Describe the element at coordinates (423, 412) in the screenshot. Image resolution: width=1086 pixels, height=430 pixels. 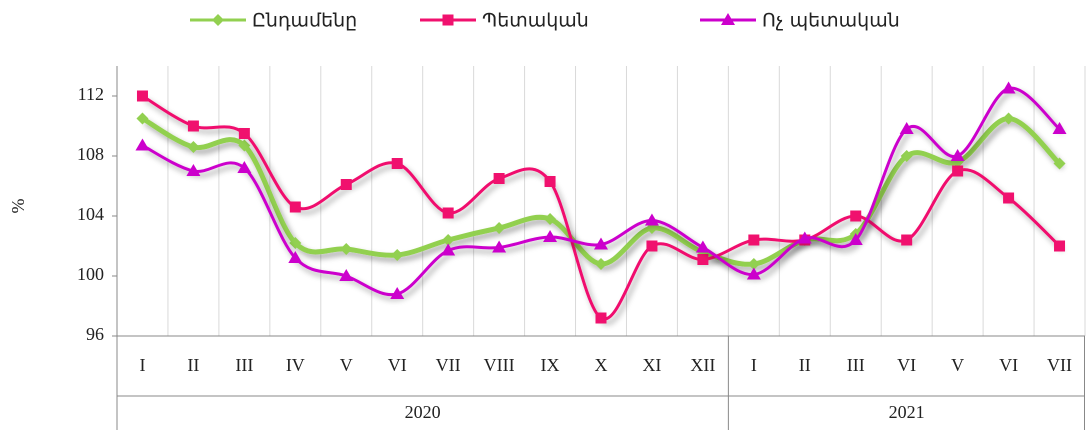
I see `group-label: 2020` at that location.